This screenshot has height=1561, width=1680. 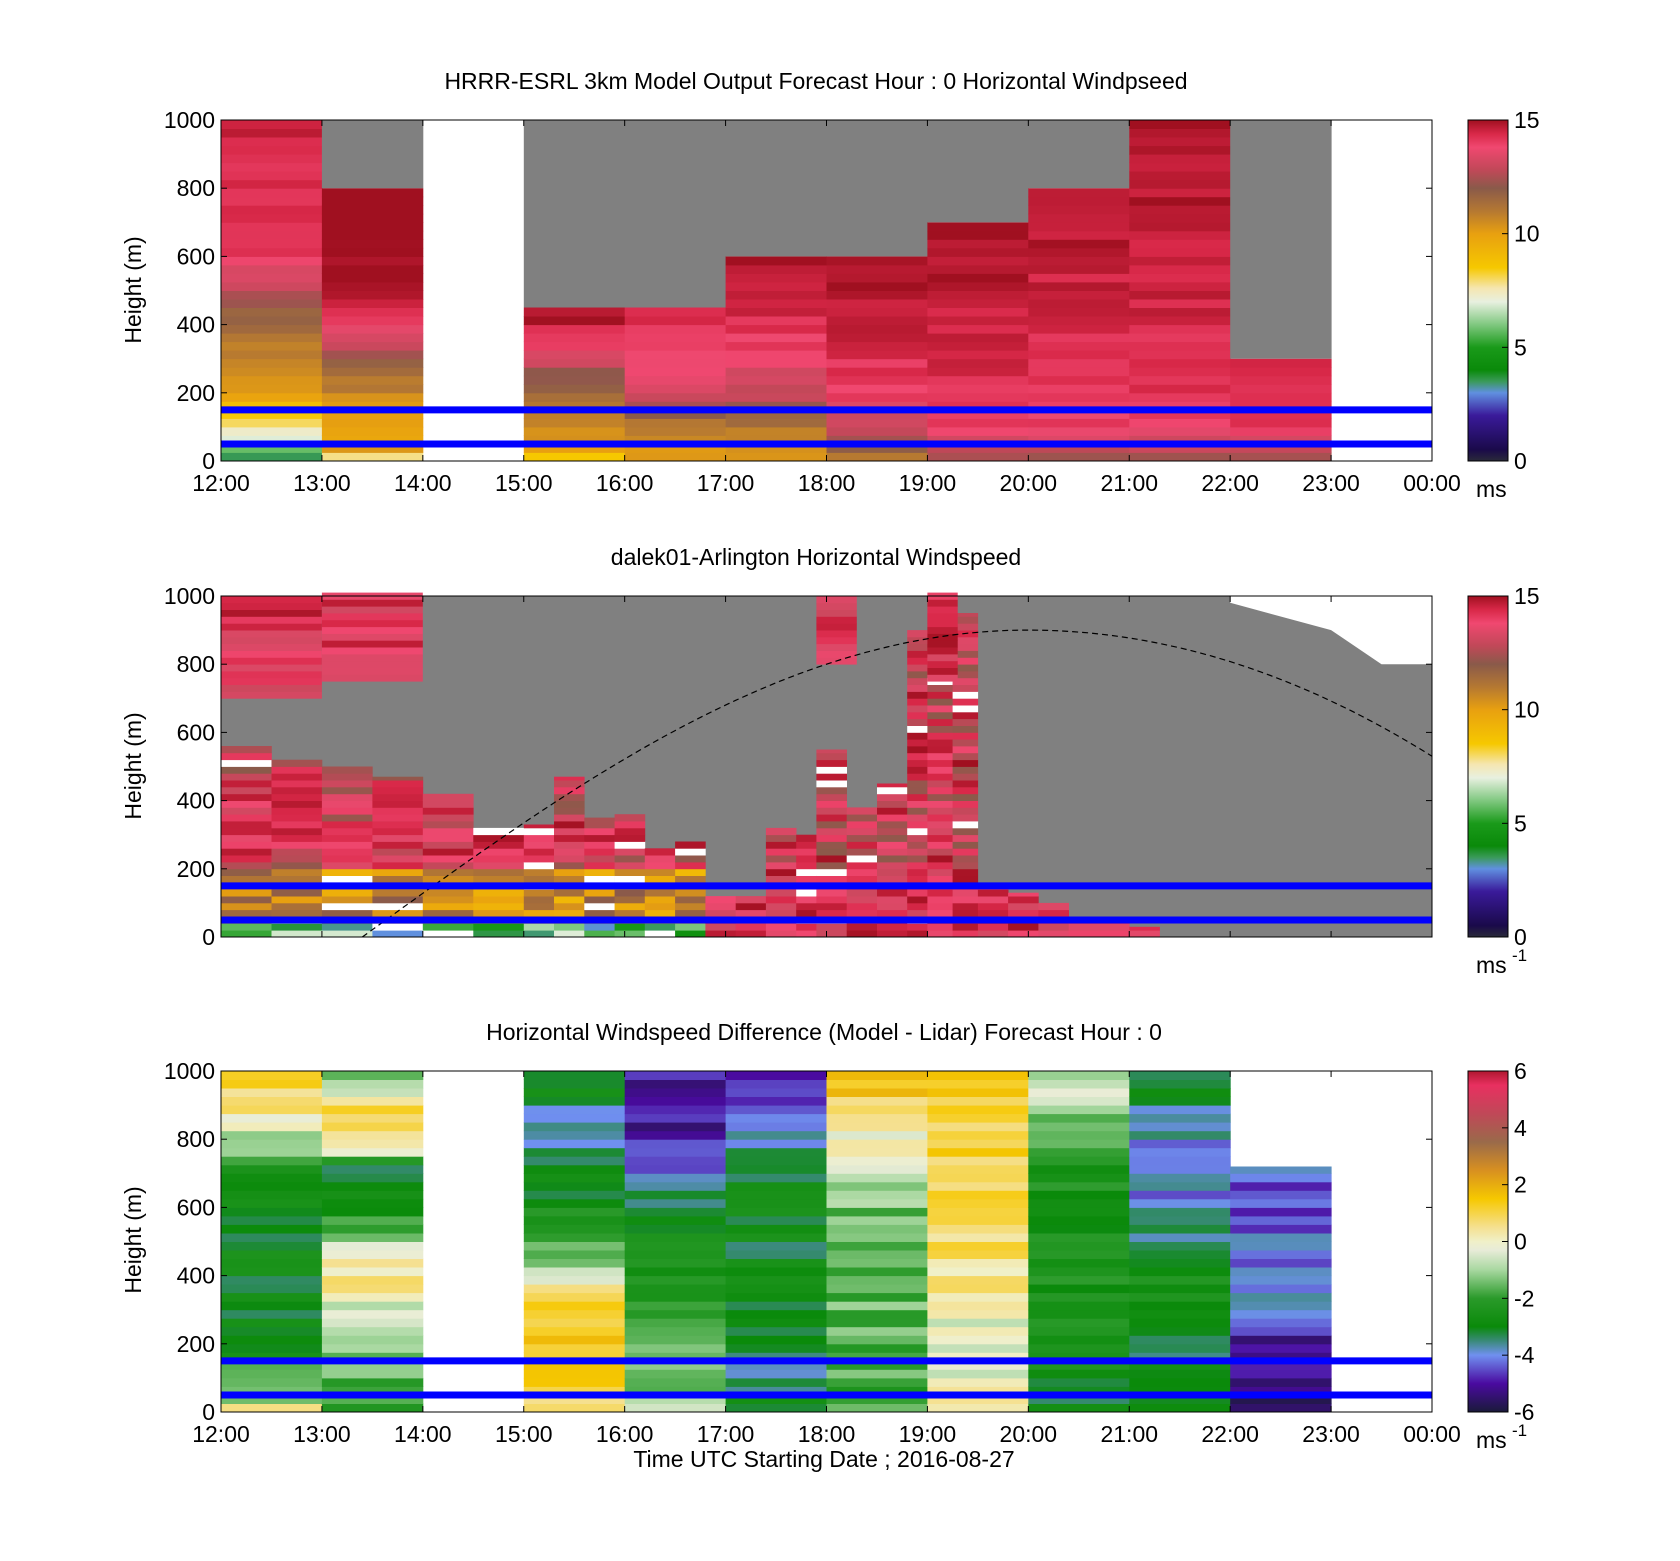 What do you see at coordinates (1520, 1185) in the screenshot?
I see `colorbar-tick-label: 2` at bounding box center [1520, 1185].